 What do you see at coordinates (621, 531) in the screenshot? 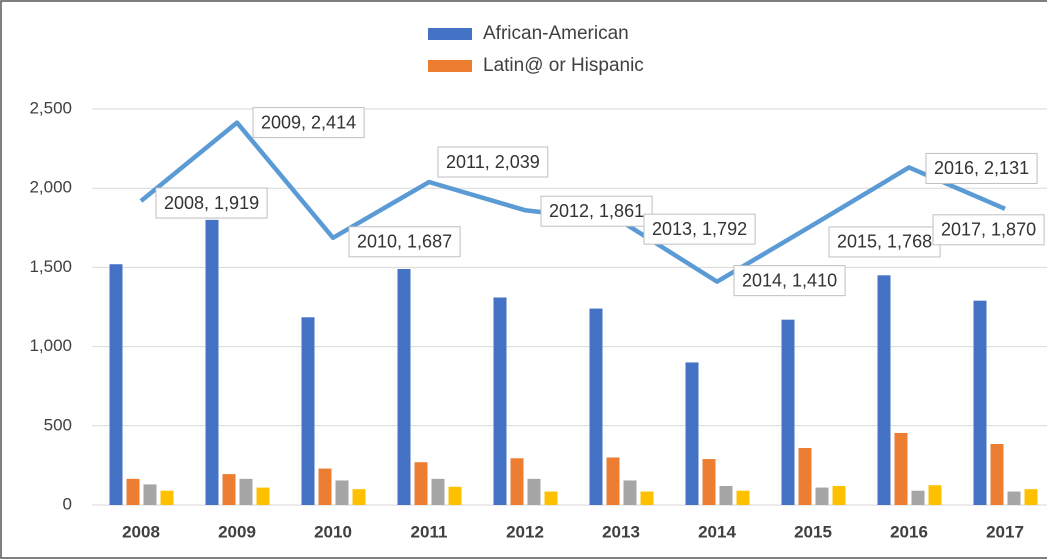
I see `x-tick-label: 2013` at bounding box center [621, 531].